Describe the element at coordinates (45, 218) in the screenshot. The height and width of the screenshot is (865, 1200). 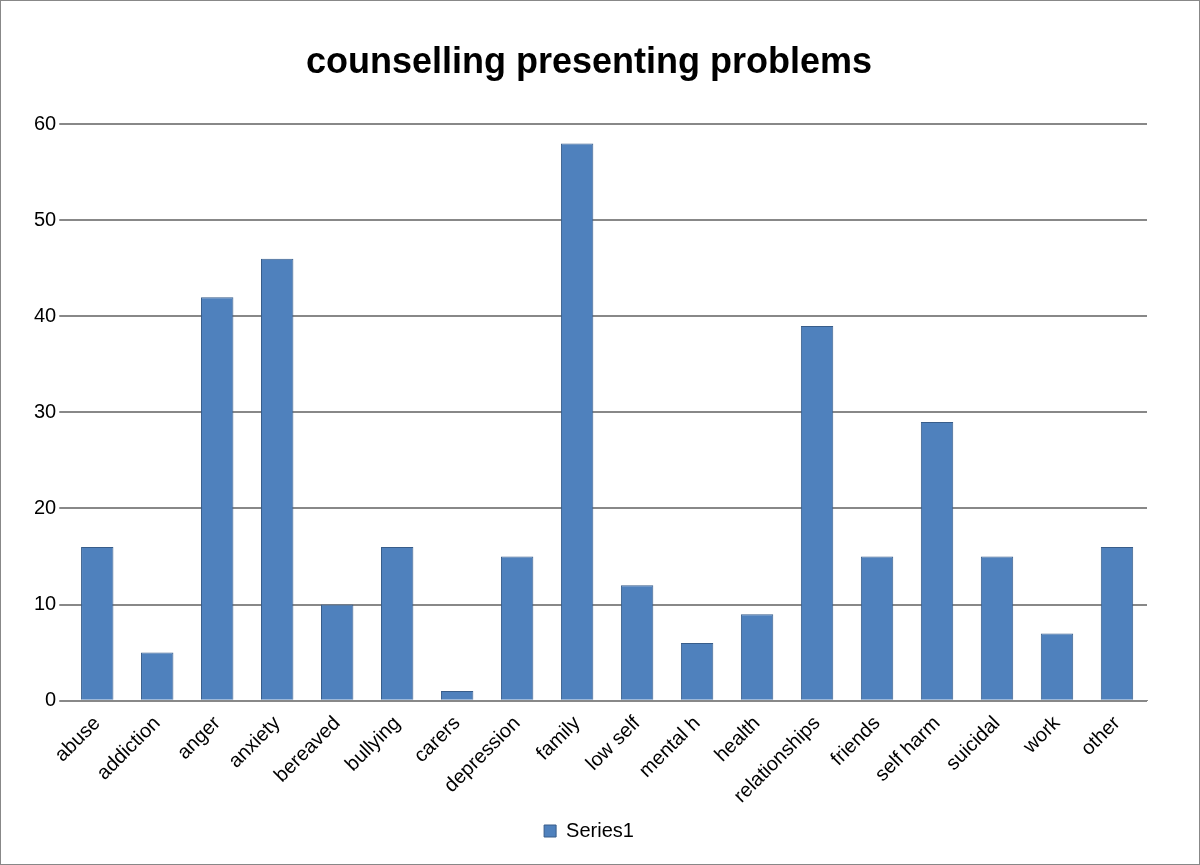
I see `y-tick-label: 50` at that location.